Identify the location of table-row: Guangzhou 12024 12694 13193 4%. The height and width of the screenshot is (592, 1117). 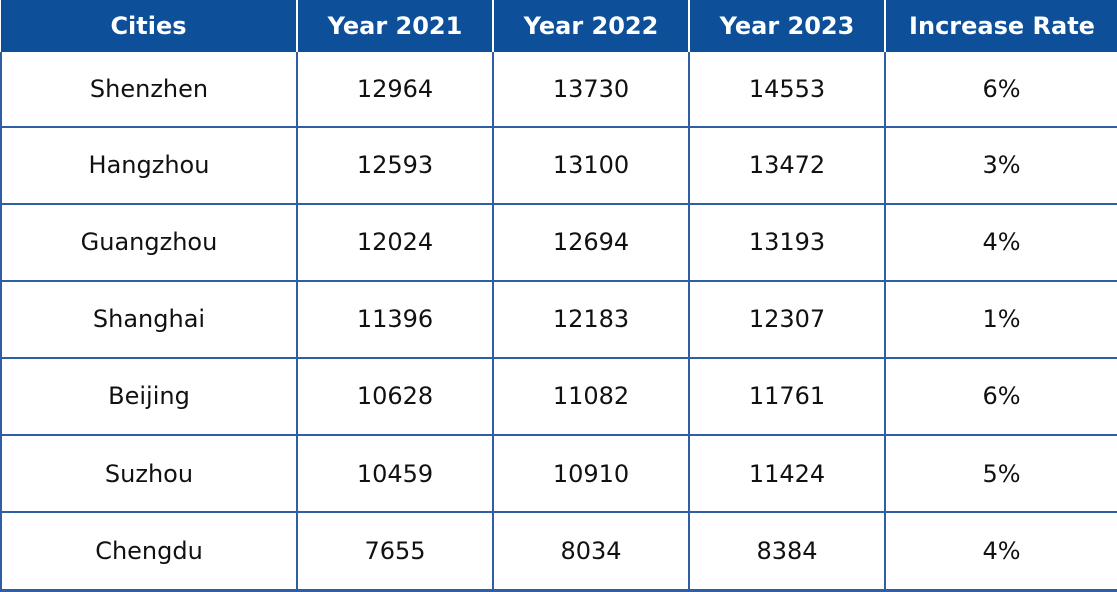
(558, 242).